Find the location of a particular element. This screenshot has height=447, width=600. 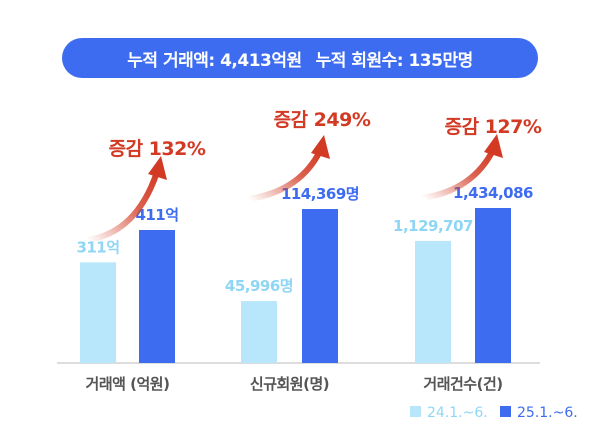

data-label: 114,369명 is located at coordinates (320, 194).